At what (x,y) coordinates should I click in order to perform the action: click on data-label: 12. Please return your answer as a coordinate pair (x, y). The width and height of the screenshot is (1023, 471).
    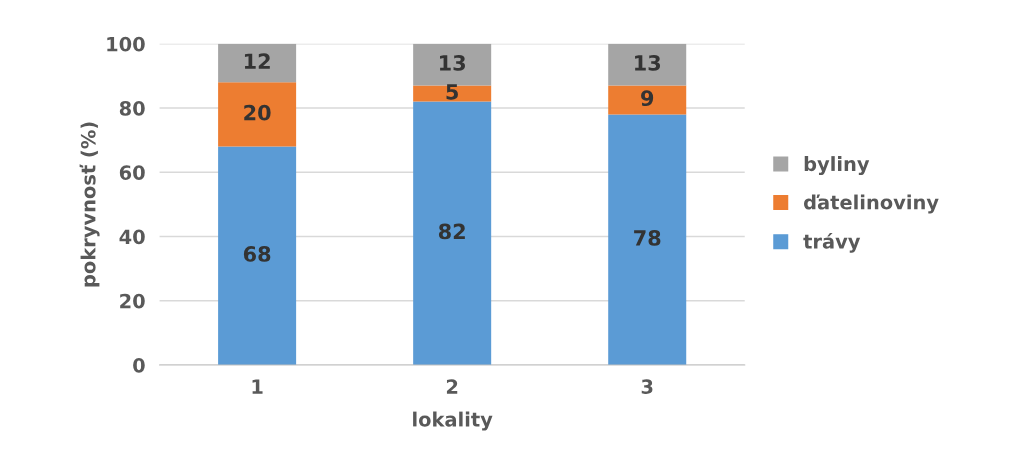
    Looking at the image, I should click on (257, 61).